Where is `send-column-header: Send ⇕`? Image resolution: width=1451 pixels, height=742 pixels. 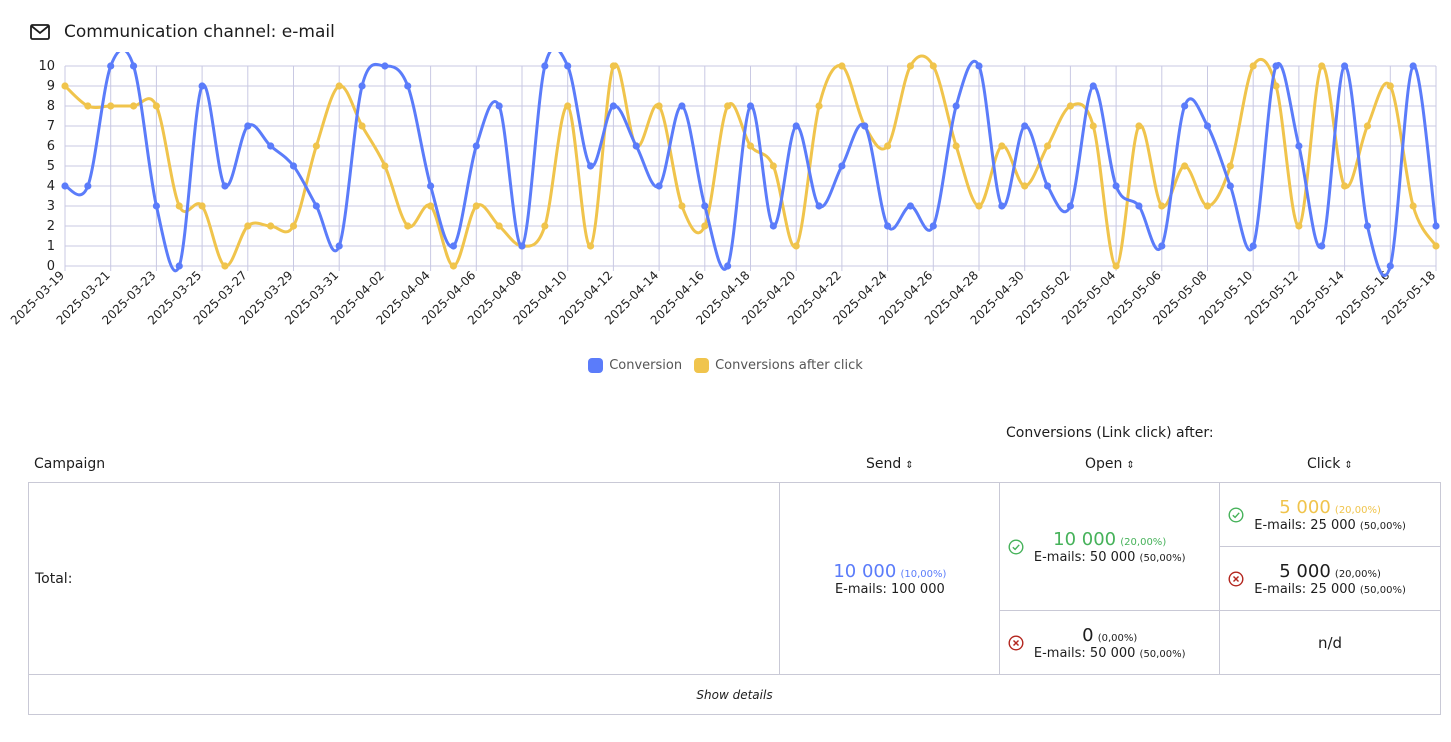
send-column-header: Send ⇕ is located at coordinates (890, 464).